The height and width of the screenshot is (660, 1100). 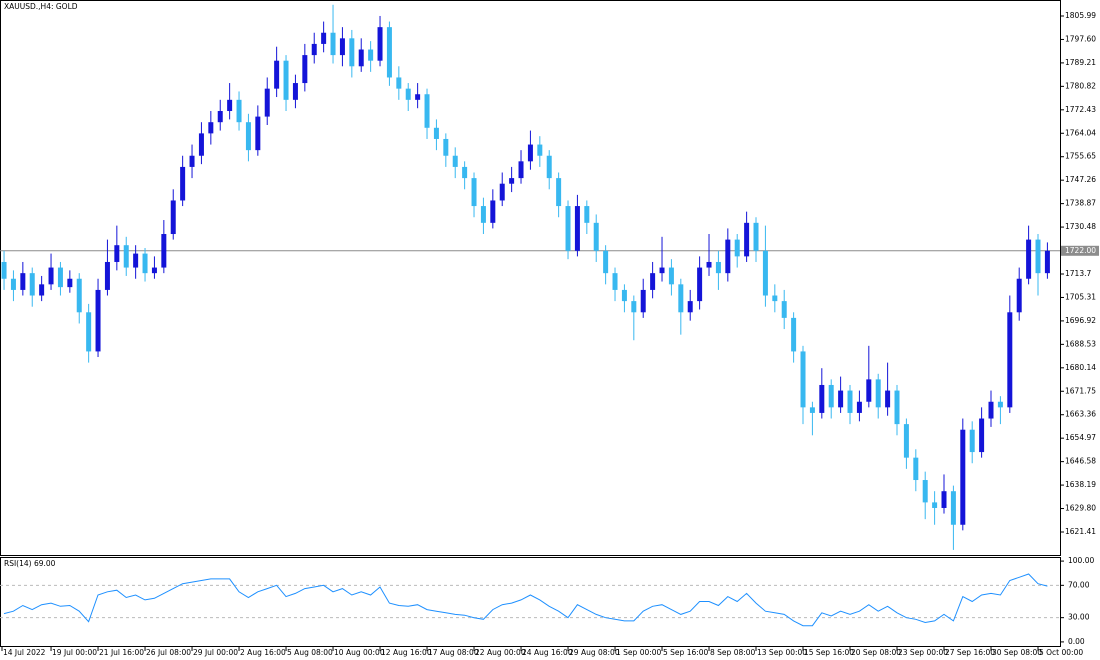 I want to click on x-tick-label: 15 Sep 16:00, so click(x=829, y=652).